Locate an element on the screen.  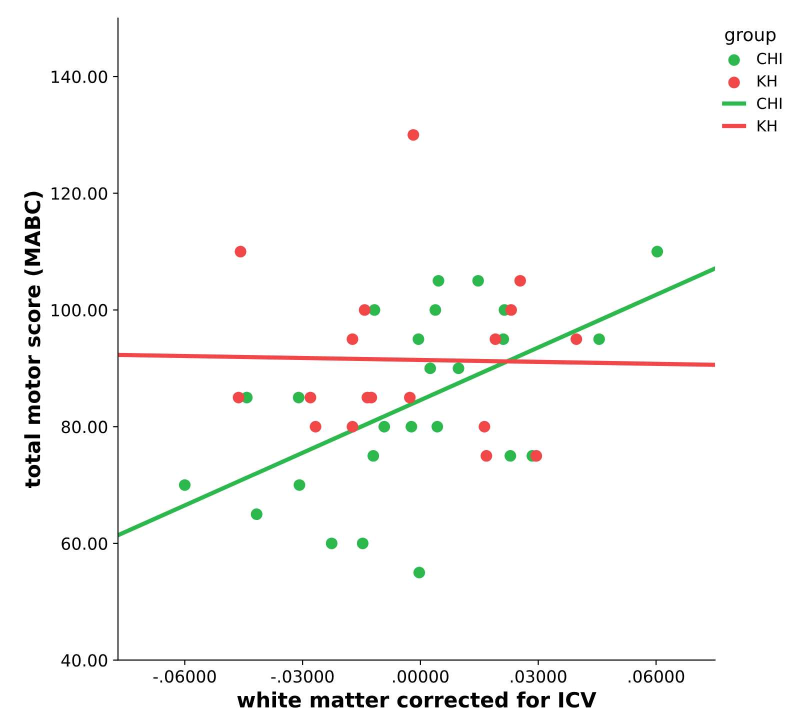
y-tick-label: 80.00 is located at coordinates (85, 427).